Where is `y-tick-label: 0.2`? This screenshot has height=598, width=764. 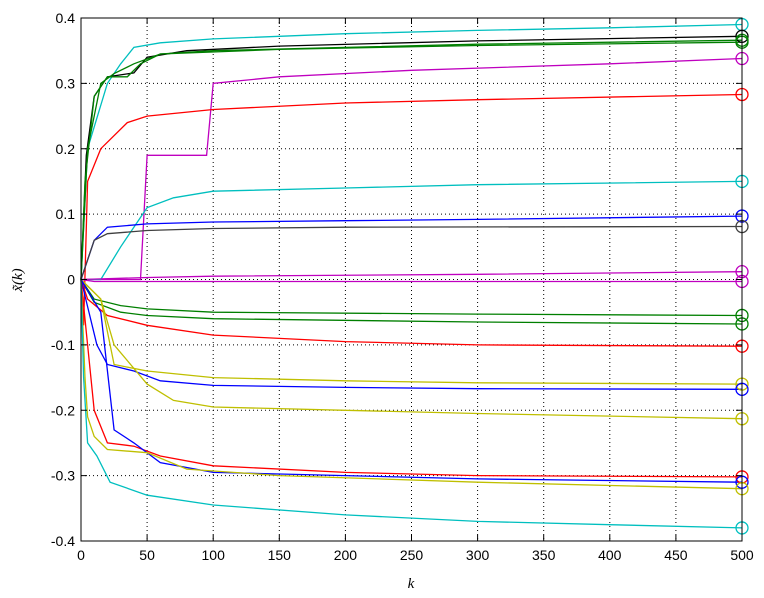 y-tick-label: 0.2 is located at coordinates (66, 149).